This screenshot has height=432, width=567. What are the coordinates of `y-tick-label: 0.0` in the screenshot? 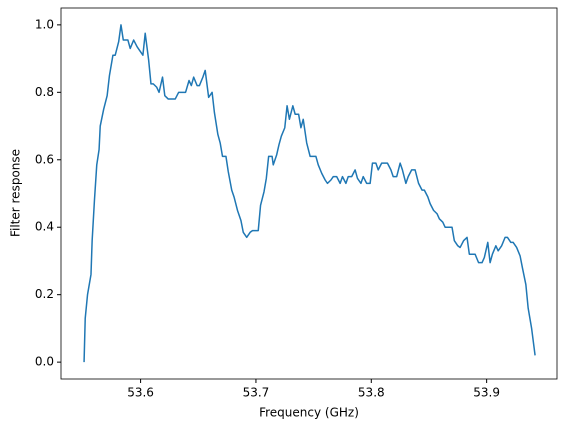 It's located at (44, 362).